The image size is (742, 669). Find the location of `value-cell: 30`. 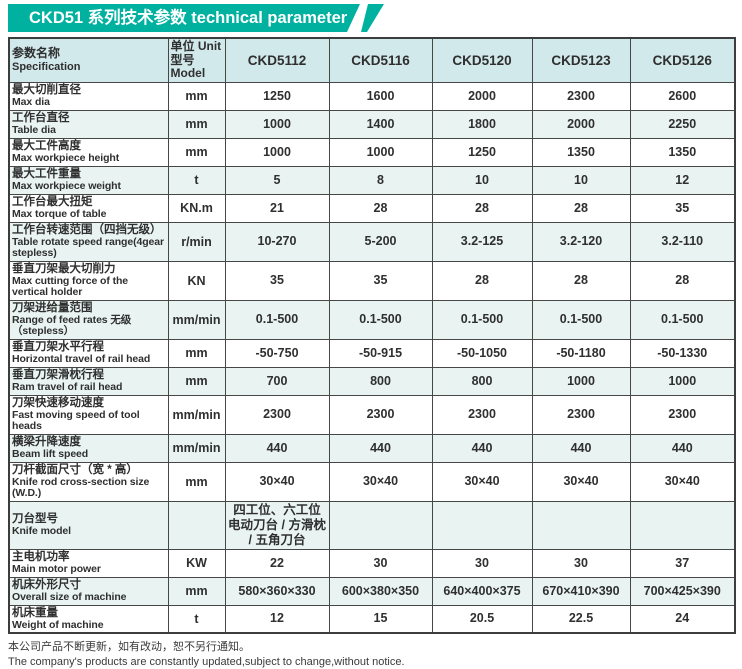

value-cell: 30 is located at coordinates (380, 563).